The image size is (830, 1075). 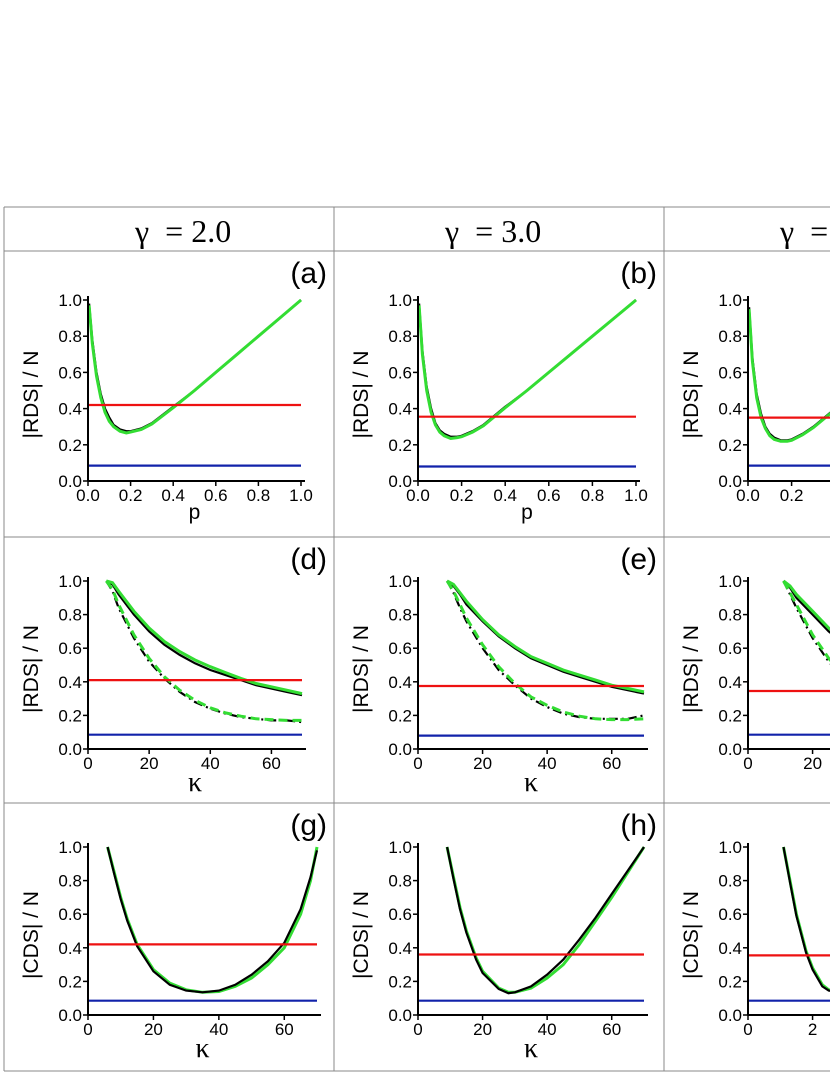 I want to click on panel-e: 0.0 0.2 0.4 0.6 0.8 1.0 0 20 40 60 |RDS| / N κ (e), so click(x=503, y=670).